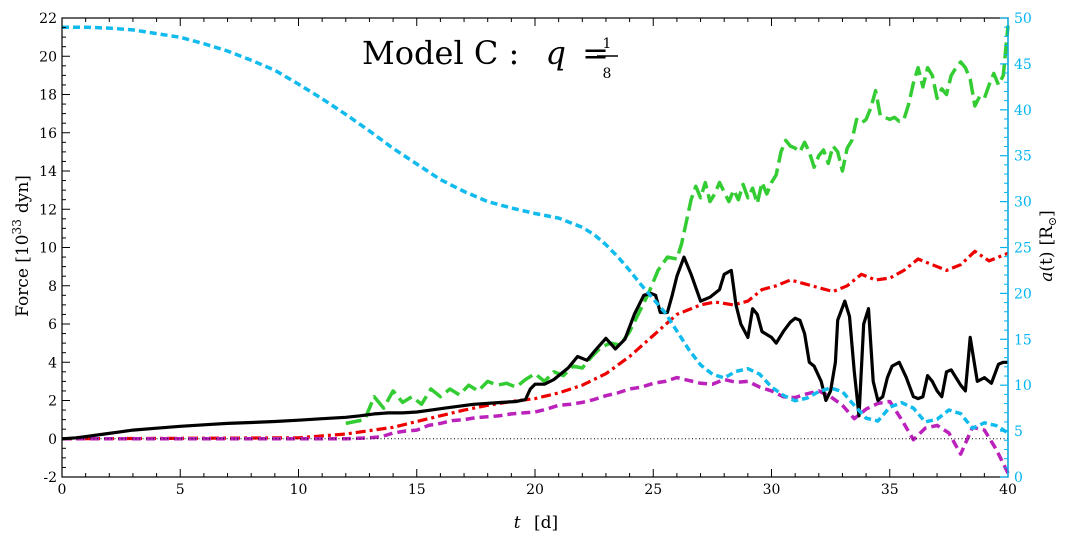  What do you see at coordinates (48, 96) in the screenshot?
I see `y-tick-label: 18` at bounding box center [48, 96].